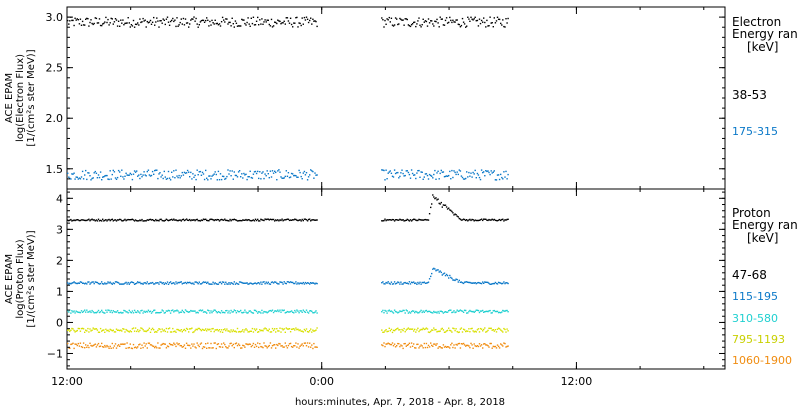  I want to click on proton-ylabel-line-2: log(Proton Flux), so click(20, 278).